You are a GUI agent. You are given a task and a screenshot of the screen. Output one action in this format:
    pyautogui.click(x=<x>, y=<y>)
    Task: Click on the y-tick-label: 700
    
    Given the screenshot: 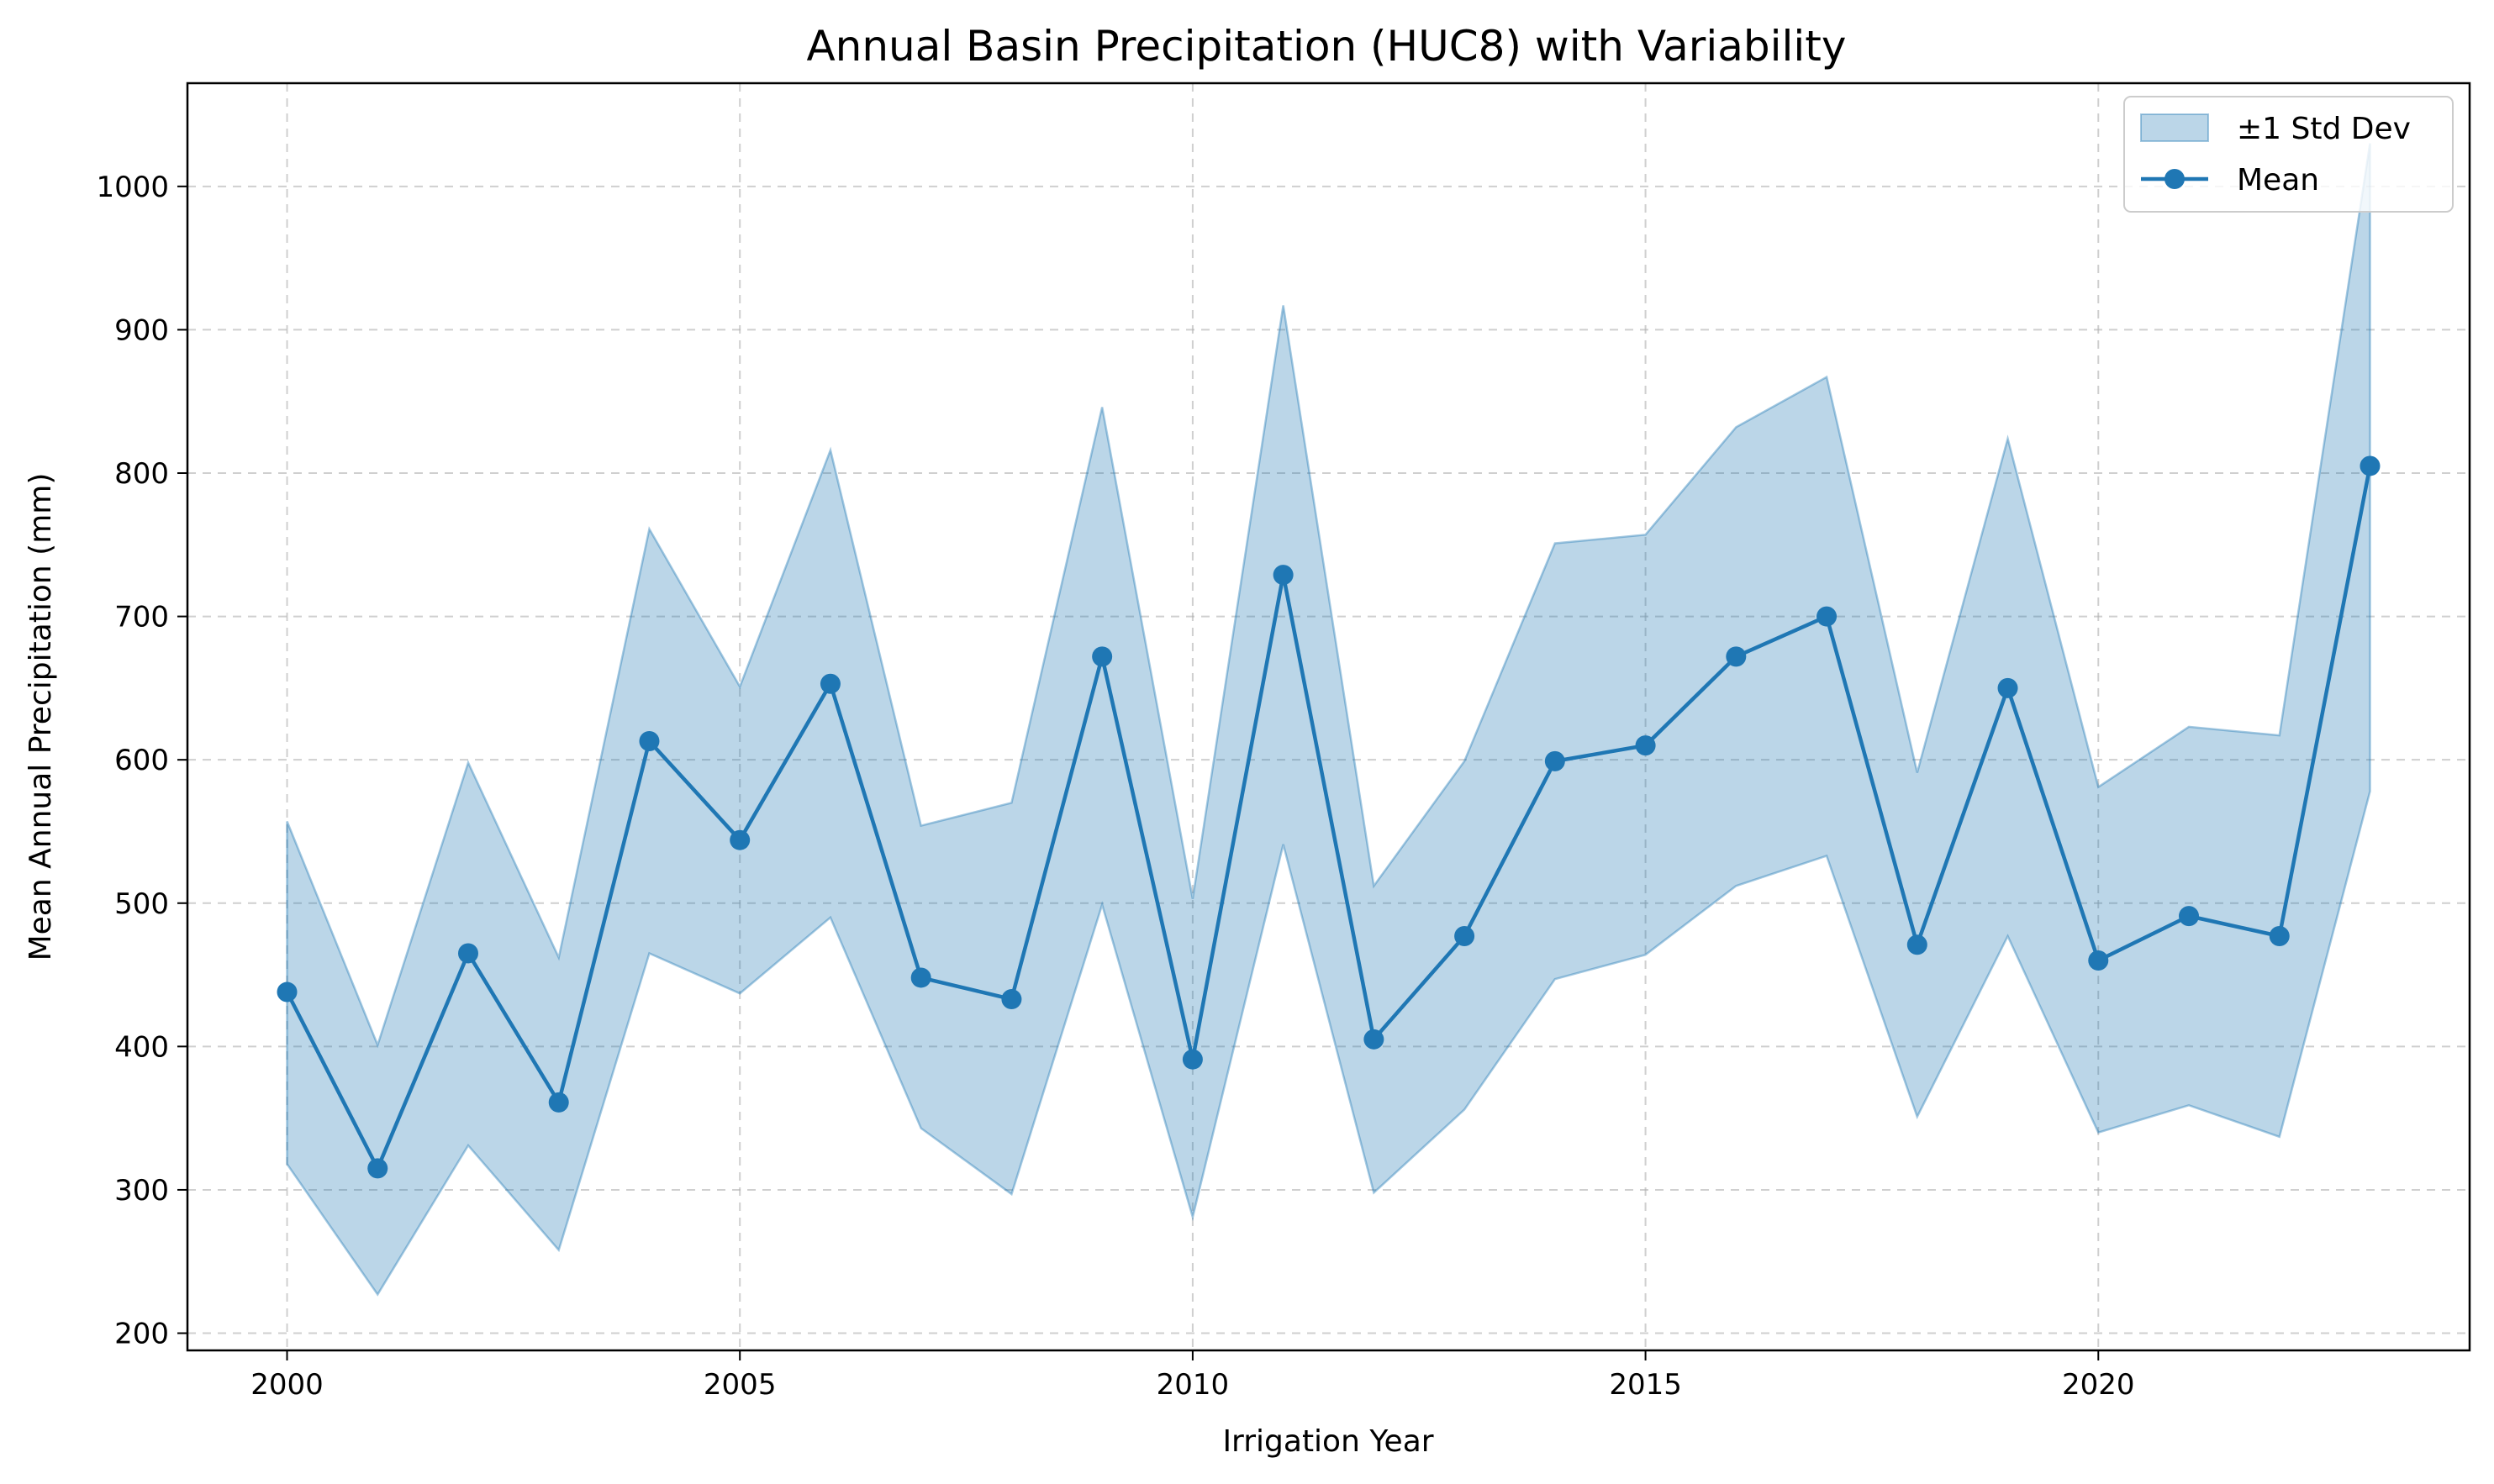 What is the action you would take?
    pyautogui.click(x=141, y=617)
    